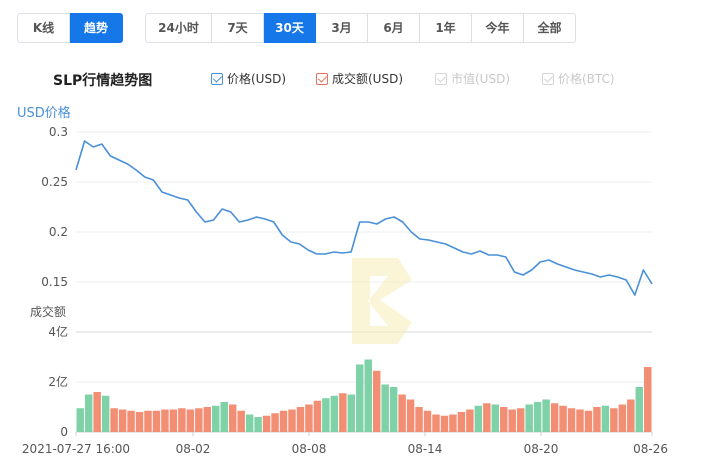  Describe the element at coordinates (54, 207) in the screenshot. I see `price-axis-ticks: 0.3 0.25 0.2 0.15` at that location.